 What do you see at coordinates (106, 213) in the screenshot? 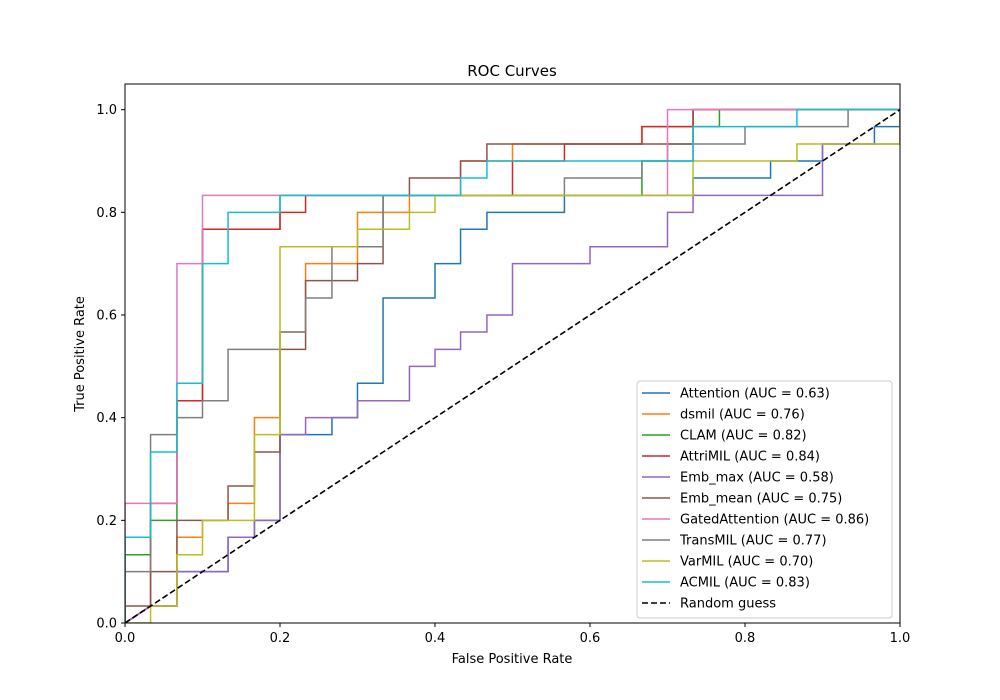
I see `y-tick-label-4: 0.8` at bounding box center [106, 213].